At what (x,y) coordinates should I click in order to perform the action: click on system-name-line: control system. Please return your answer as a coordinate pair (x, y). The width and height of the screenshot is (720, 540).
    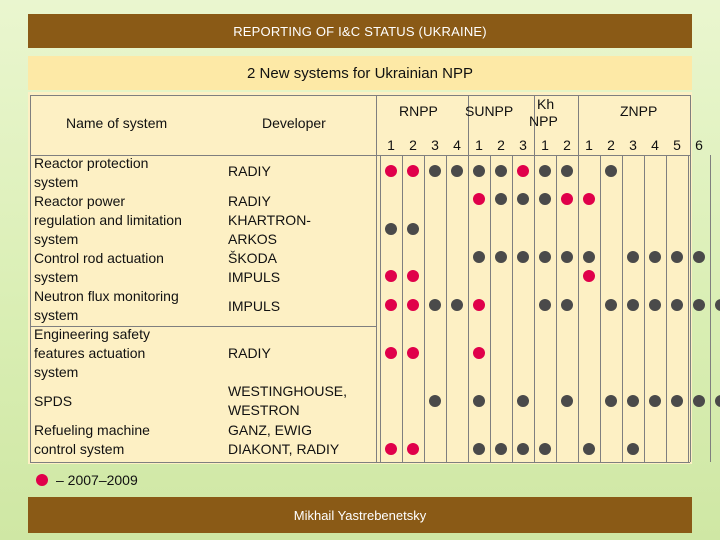
    Looking at the image, I should click on (79, 449).